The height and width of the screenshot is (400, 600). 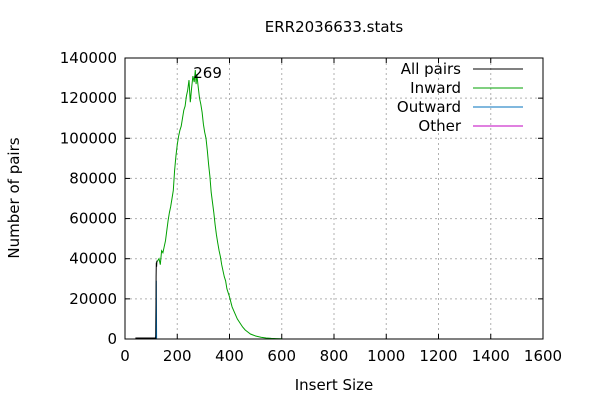 What do you see at coordinates (146, 299) in the screenshot?
I see `series-line-all-pairs` at bounding box center [146, 299].